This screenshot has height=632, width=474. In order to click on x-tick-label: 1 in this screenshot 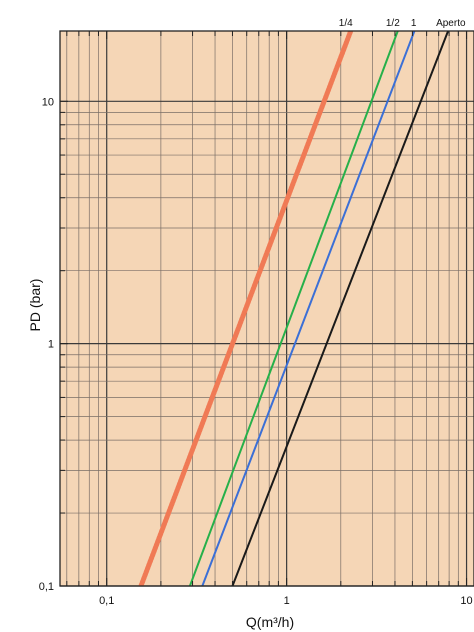, I will do `click(287, 601)`.